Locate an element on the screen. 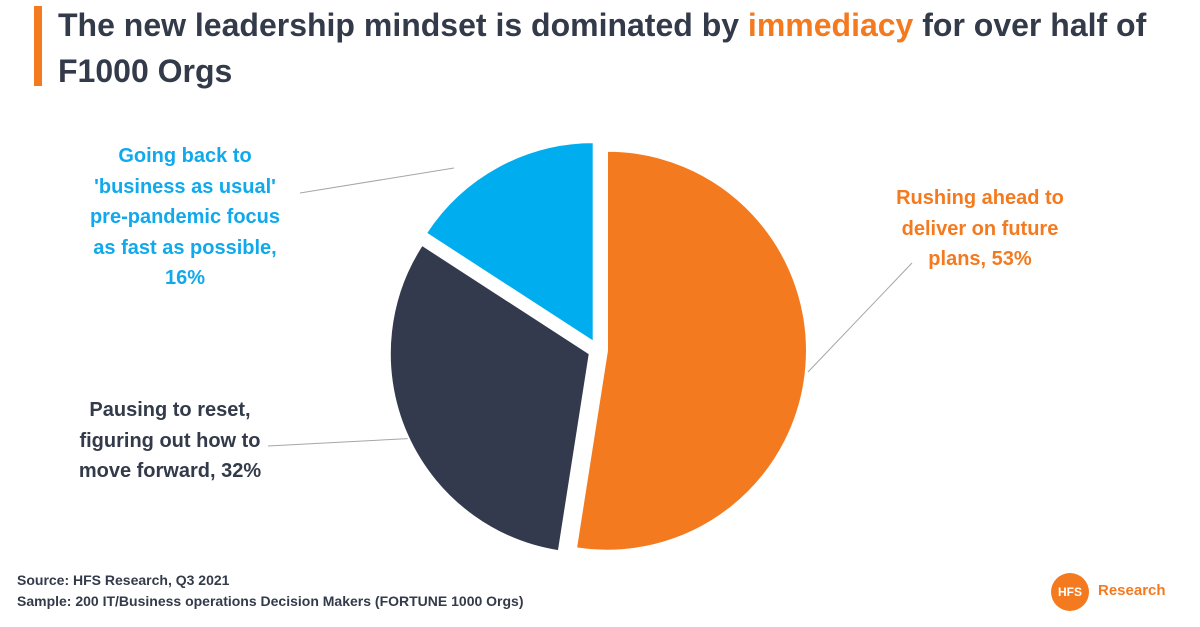 Image resolution: width=1200 pixels, height=627 pixels. title-text-end: for over half of F1000 Orgs is located at coordinates (602, 48).